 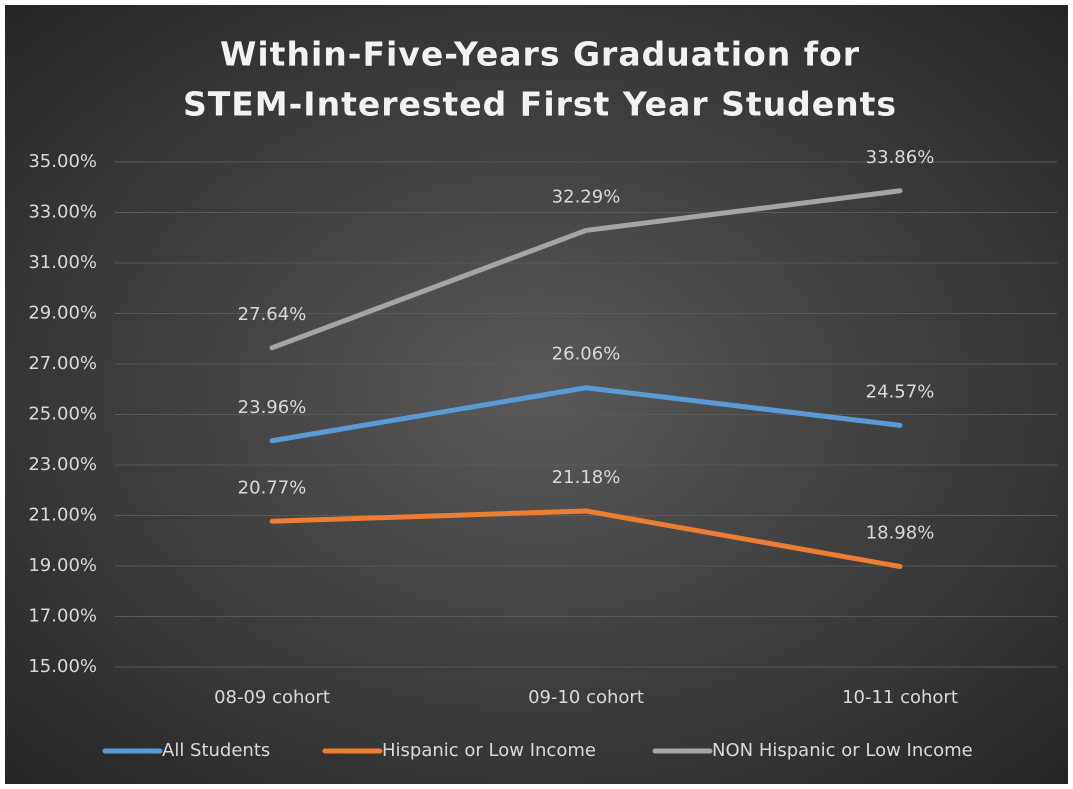 I want to click on x-tick-label: 08-09 cohort, so click(x=272, y=697).